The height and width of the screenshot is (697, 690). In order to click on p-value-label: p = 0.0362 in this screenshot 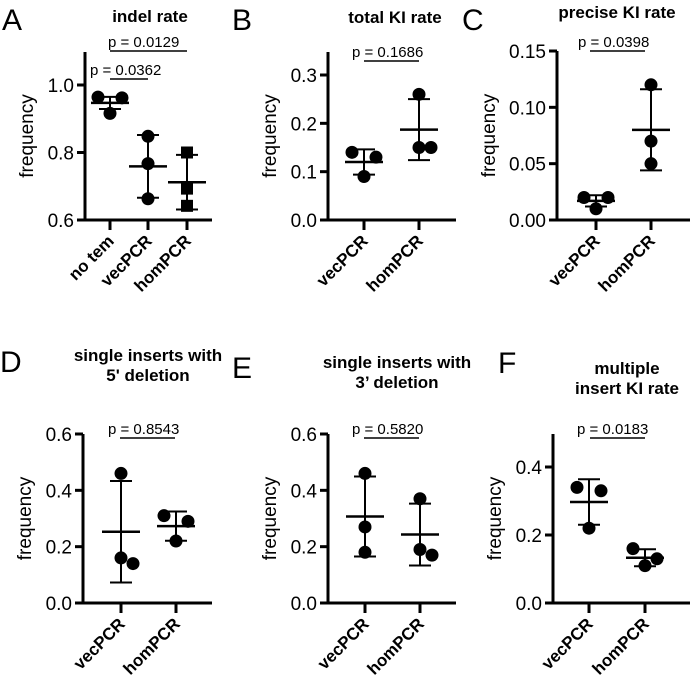, I will do `click(125, 70)`.